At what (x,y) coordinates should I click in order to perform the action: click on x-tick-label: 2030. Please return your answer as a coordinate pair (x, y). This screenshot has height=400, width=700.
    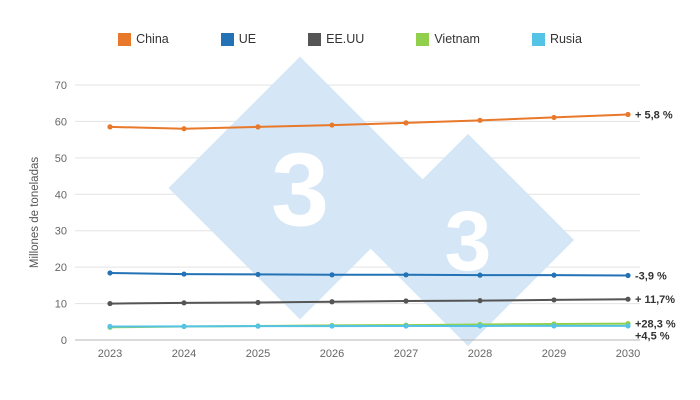
    Looking at the image, I should click on (628, 354).